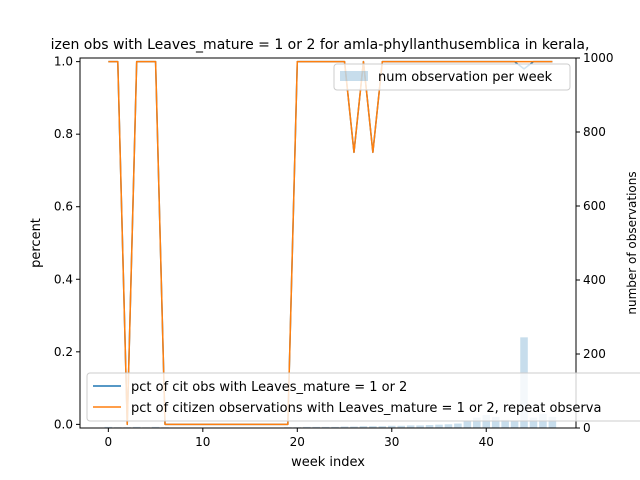  Describe the element at coordinates (486, 442) in the screenshot. I see `x-tick-label: 40` at that location.